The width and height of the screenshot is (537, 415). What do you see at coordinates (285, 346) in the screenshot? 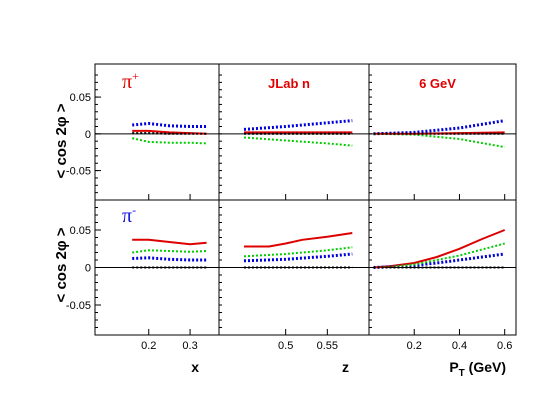
I see `x-tick-label: 0.5` at bounding box center [285, 346].